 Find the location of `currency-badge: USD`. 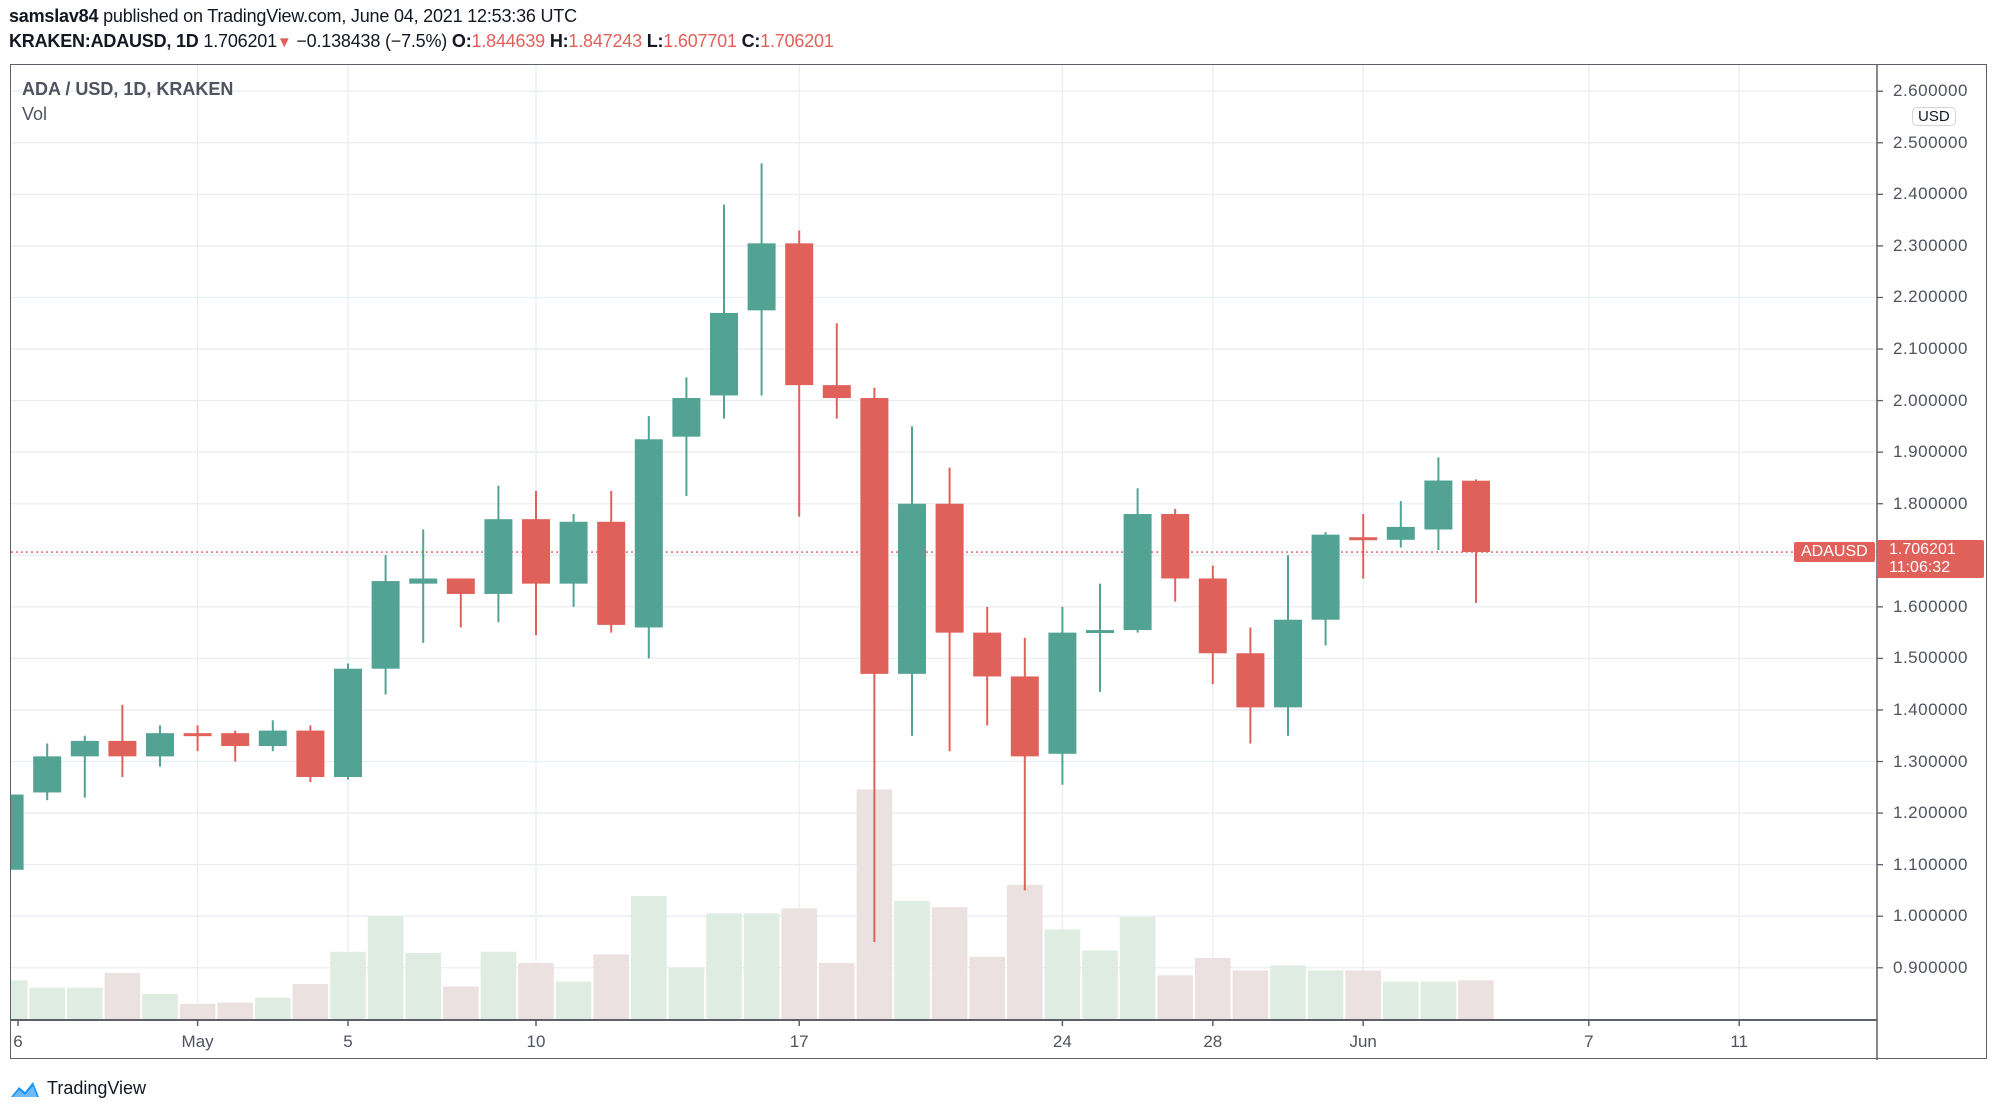

currency-badge: USD is located at coordinates (1934, 116).